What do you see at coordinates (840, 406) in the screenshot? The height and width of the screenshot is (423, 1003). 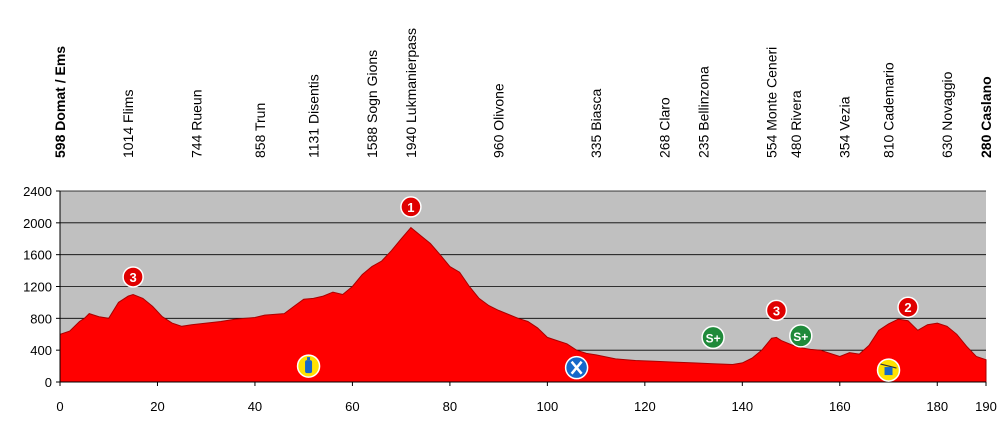 I see `x-tick-label-8: 160` at bounding box center [840, 406].